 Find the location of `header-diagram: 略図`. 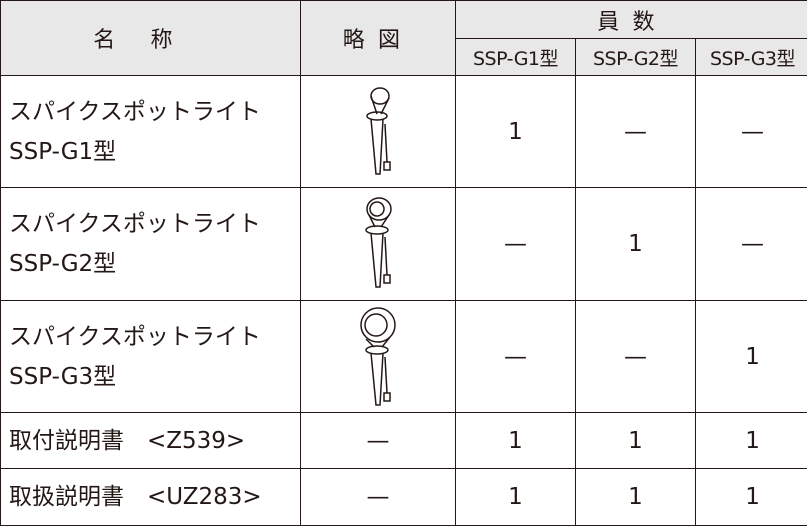

header-diagram: 略図 is located at coordinates (378, 38).